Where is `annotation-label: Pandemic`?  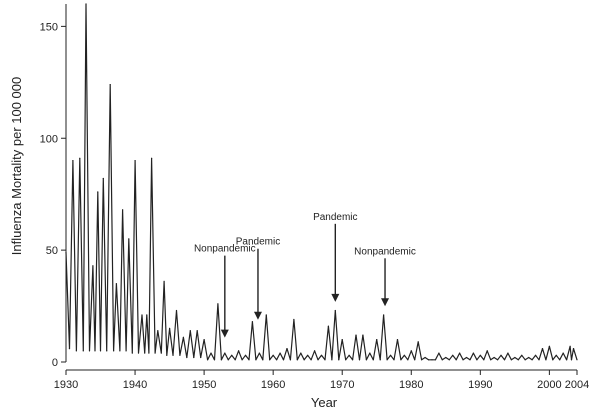 annotation-label: Pandemic is located at coordinates (258, 242).